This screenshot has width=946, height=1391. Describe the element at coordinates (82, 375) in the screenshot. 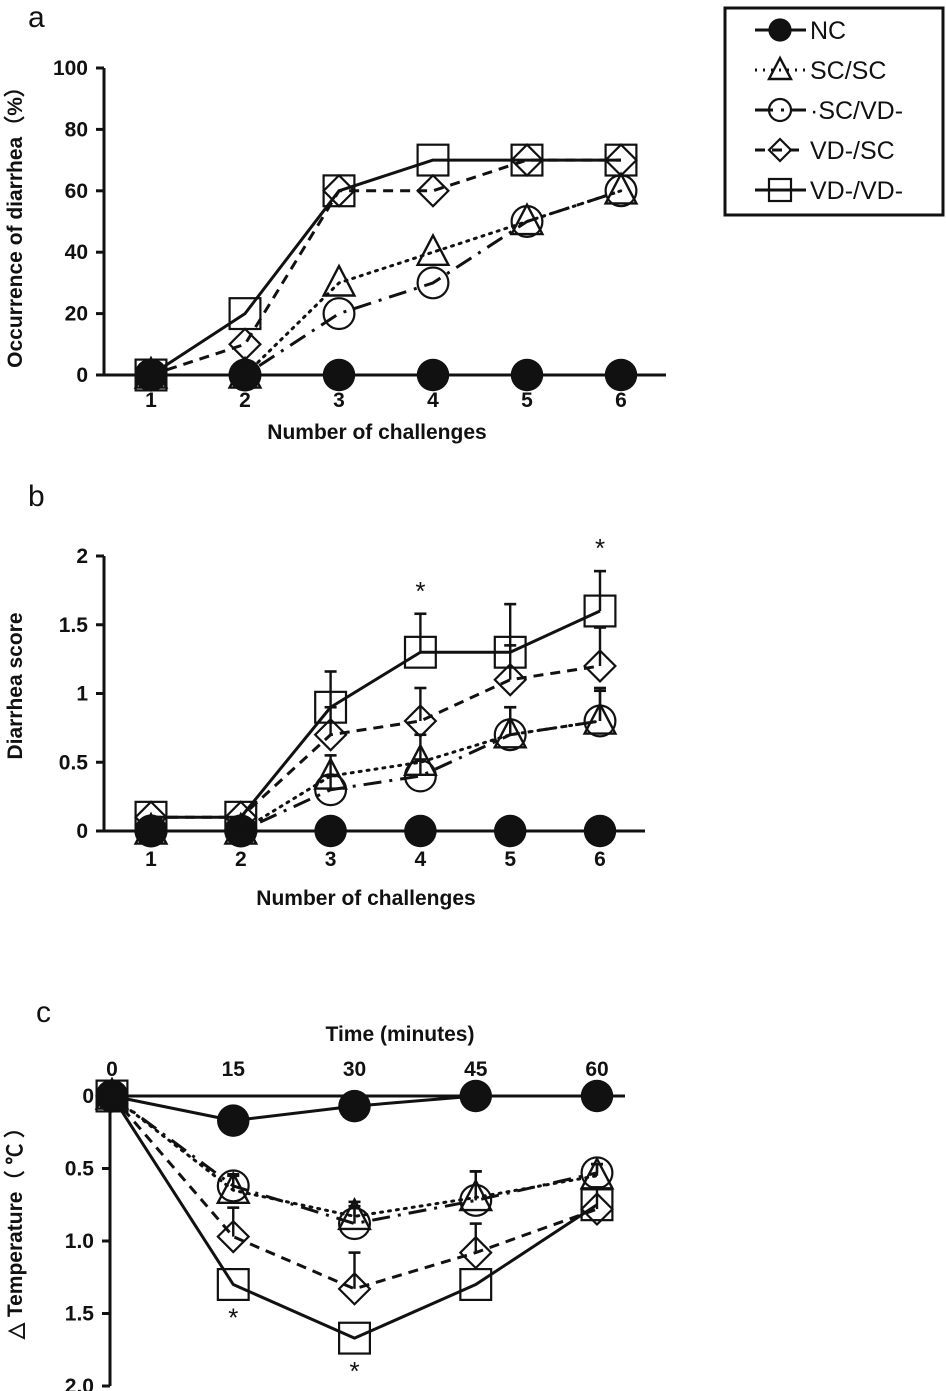

I see `panel-a-y-tick-label: 0` at that location.